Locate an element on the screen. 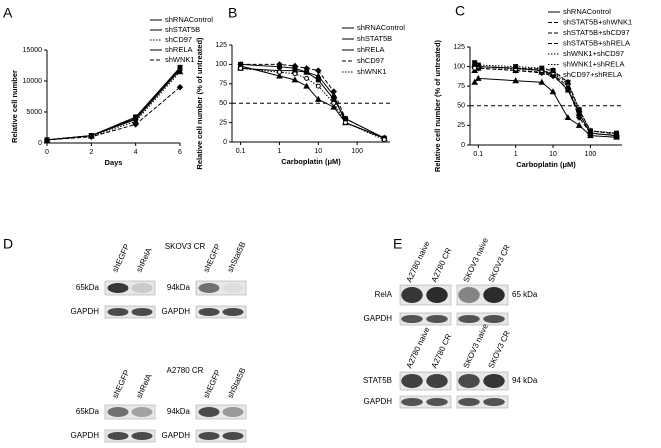 The width and height of the screenshot is (661, 448). panel-label: E is located at coordinates (397, 244).